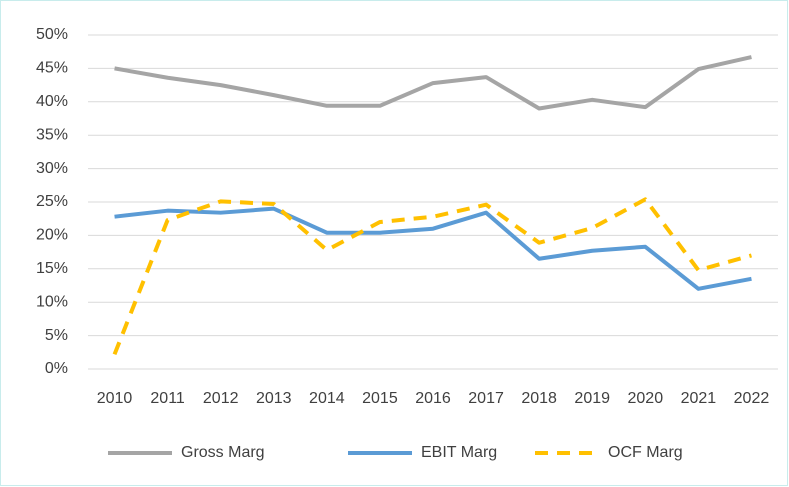  What do you see at coordinates (52, 101) in the screenshot?
I see `y-tick-label: 40%` at bounding box center [52, 101].